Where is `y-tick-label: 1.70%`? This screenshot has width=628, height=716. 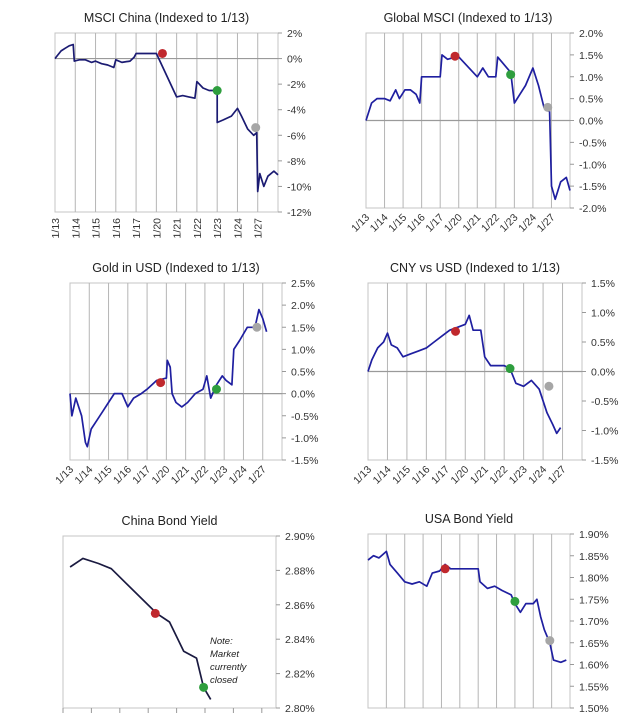
y-tick-label: 1.70% is located at coordinates (594, 622).